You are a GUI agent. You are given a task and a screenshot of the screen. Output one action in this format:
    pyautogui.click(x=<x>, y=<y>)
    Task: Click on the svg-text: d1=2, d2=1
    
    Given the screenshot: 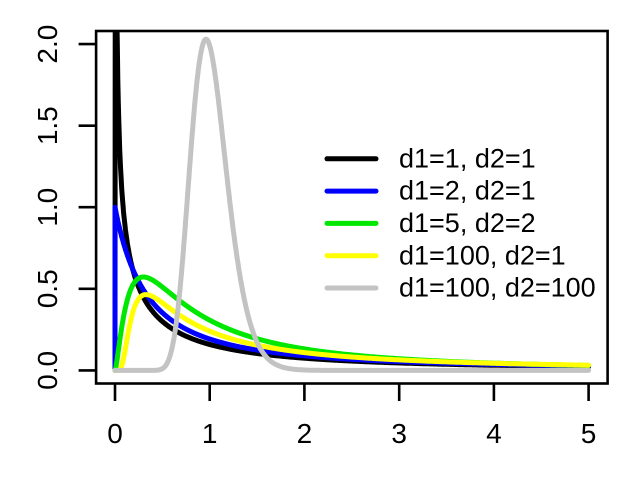 What is the action you would take?
    pyautogui.click(x=467, y=191)
    